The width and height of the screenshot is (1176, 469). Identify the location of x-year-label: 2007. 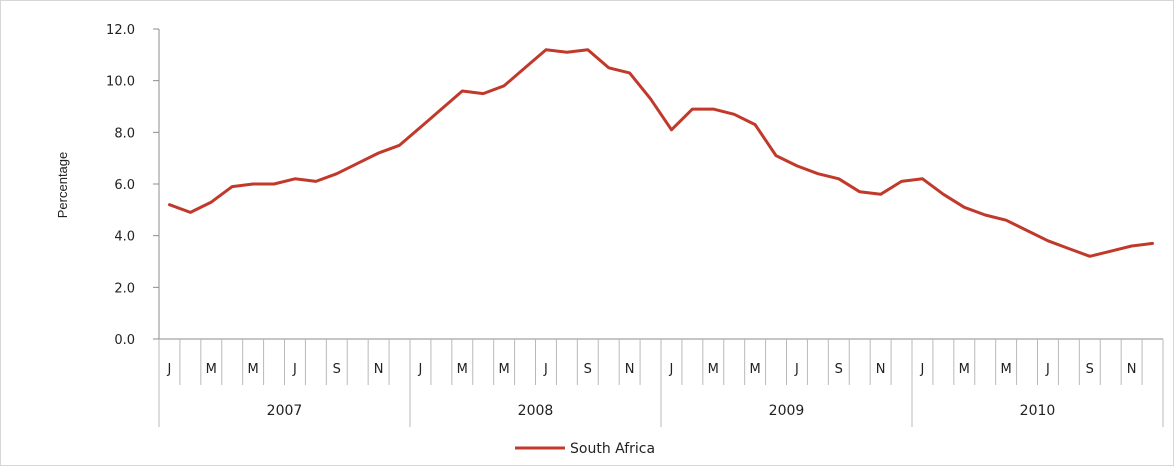
(285, 411).